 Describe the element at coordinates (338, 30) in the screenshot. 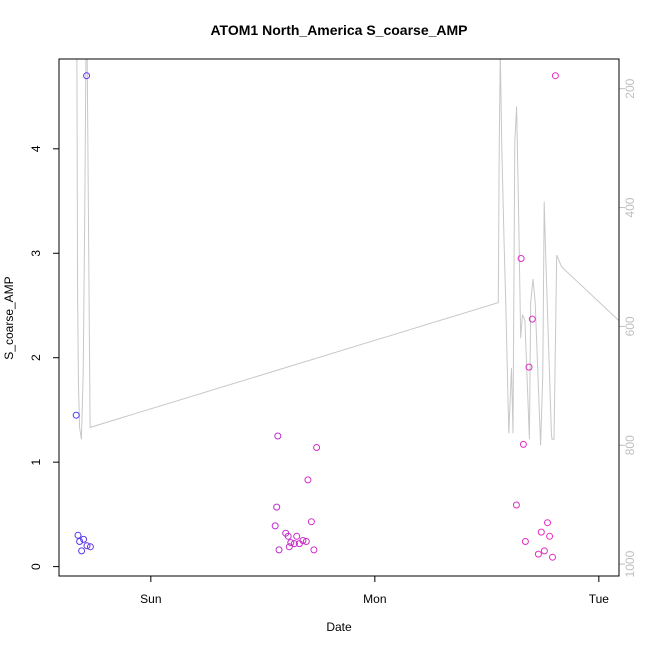

I see `chart-title: ATOM1 North_America S_coarse_AMP` at that location.